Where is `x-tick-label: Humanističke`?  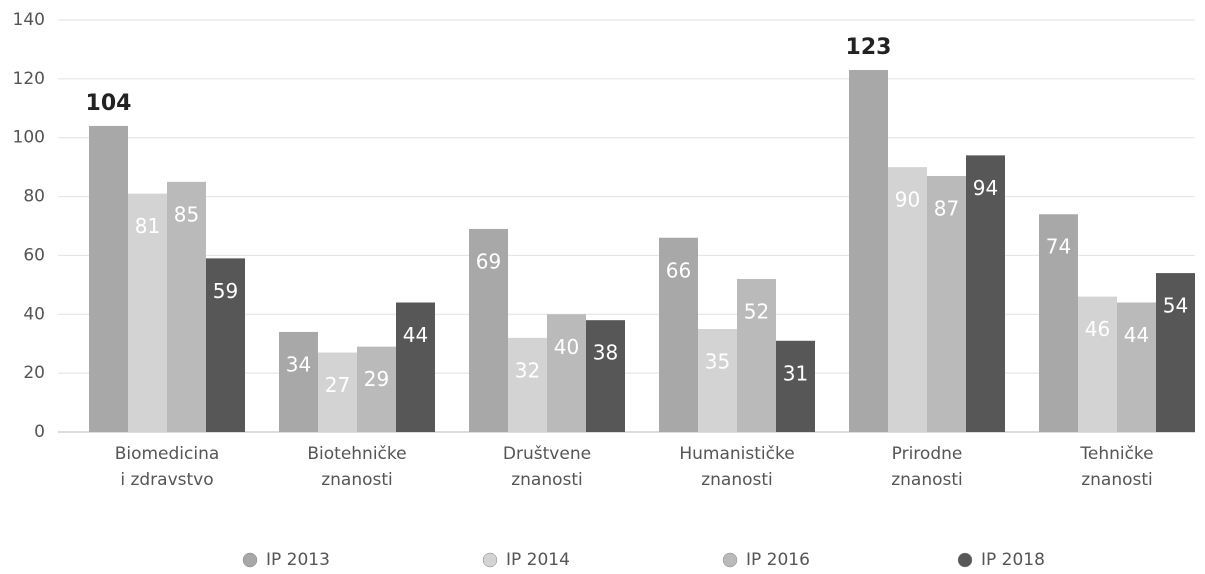
x-tick-label: Humanističke is located at coordinates (736, 454).